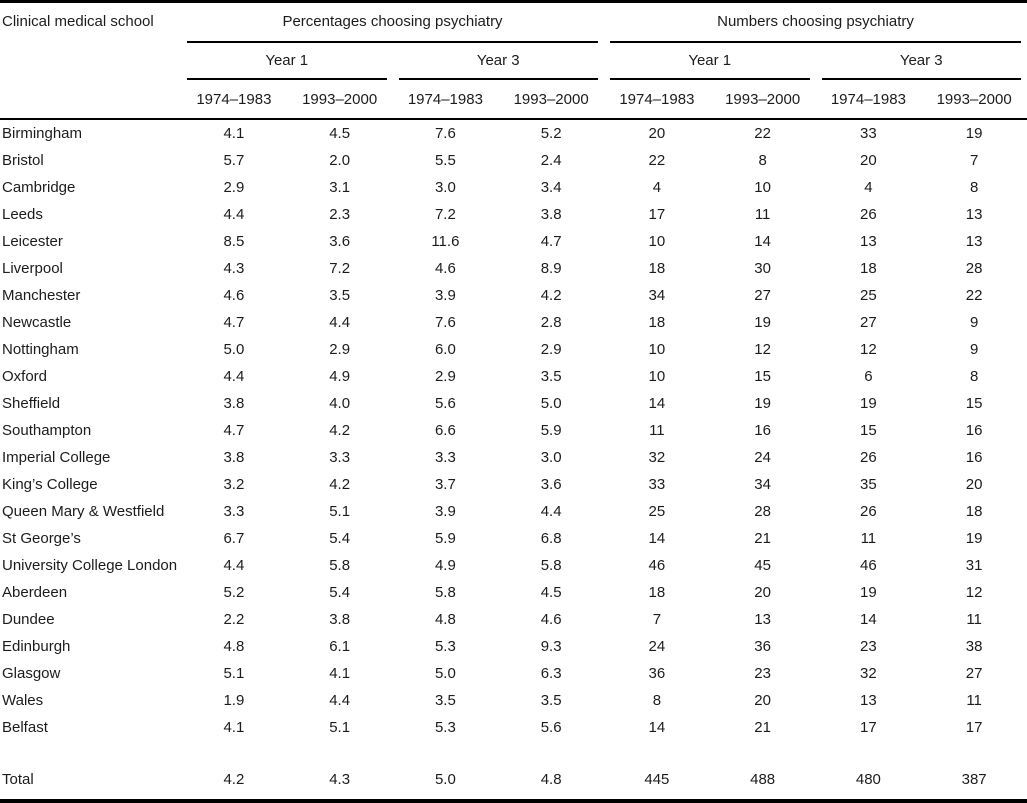 The image size is (1027, 803). I want to click on value-cell: 26, so click(869, 214).